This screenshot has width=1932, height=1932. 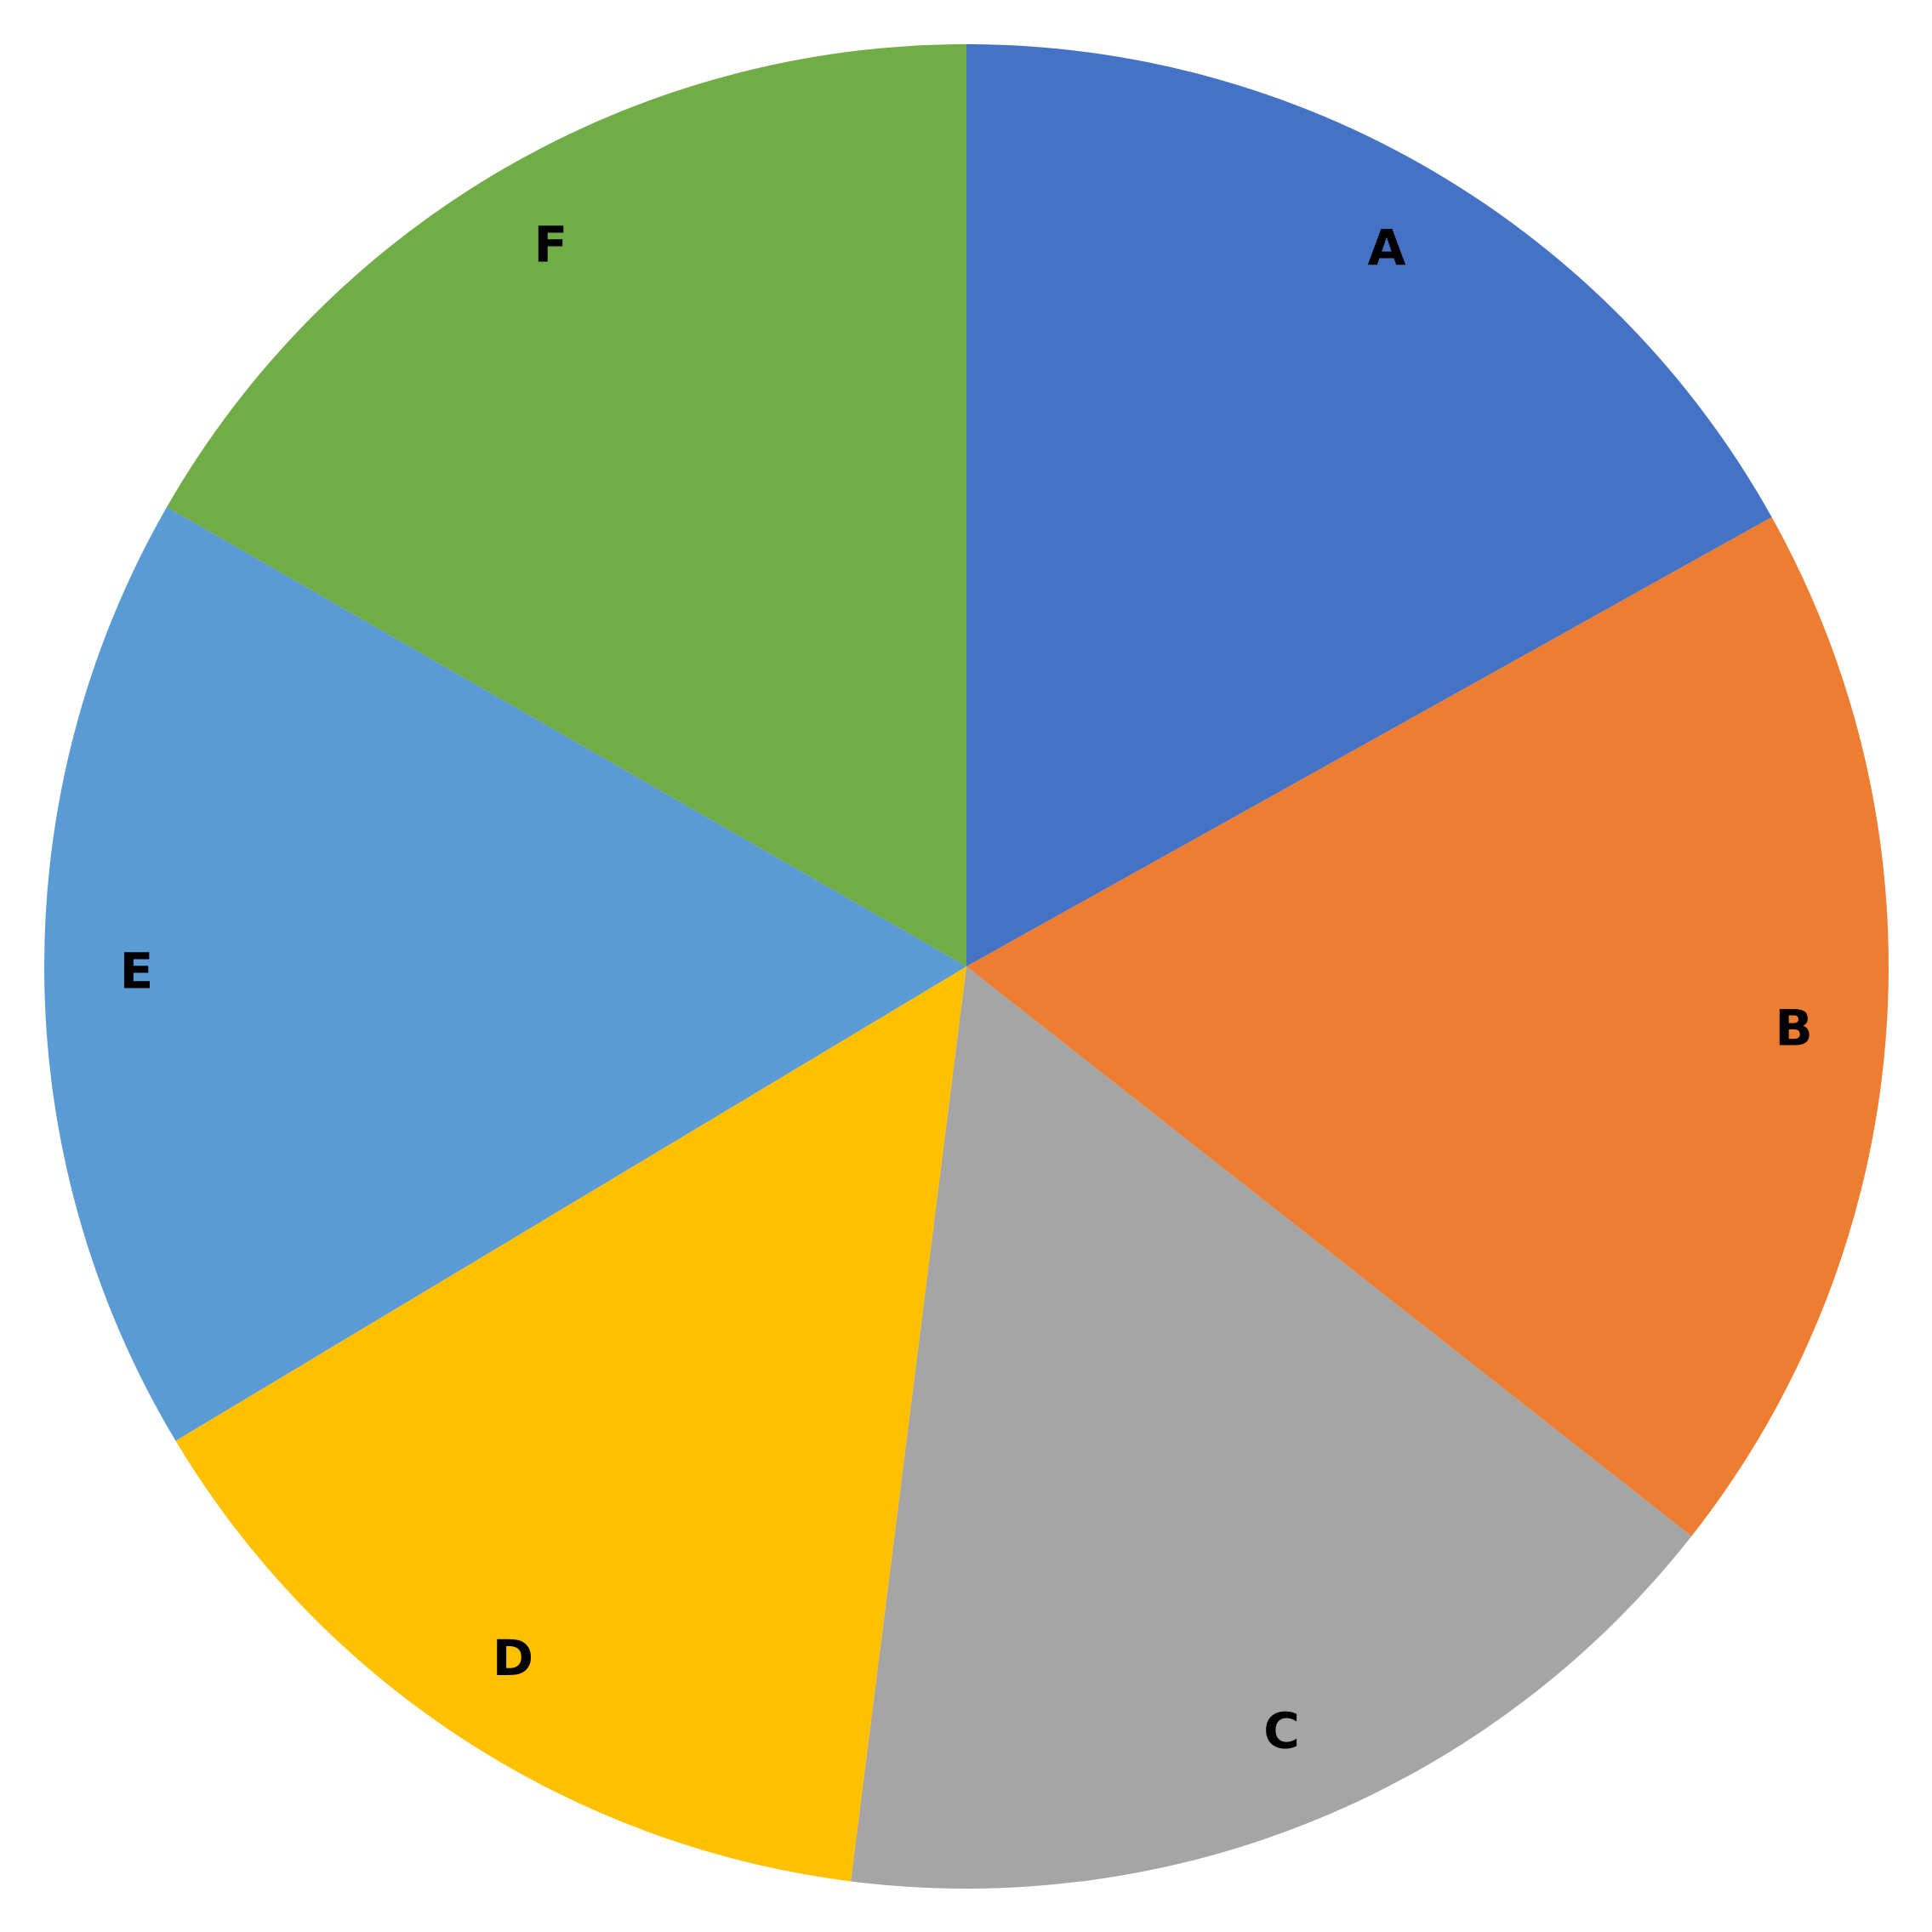 I want to click on slice-label: A, so click(x=1387, y=247).